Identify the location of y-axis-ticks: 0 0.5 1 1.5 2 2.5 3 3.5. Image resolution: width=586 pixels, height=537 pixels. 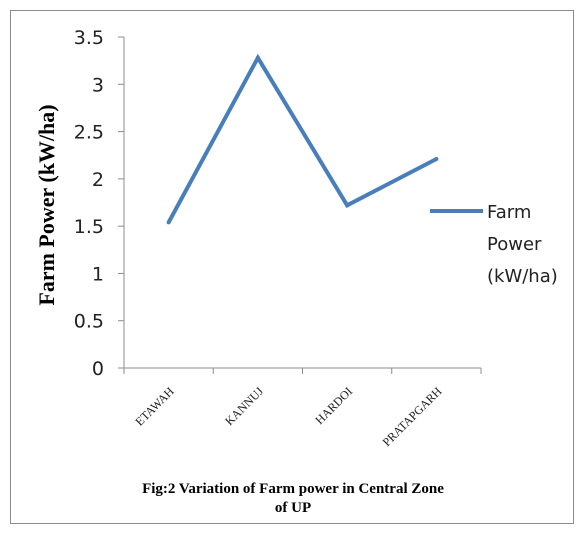
(99, 203).